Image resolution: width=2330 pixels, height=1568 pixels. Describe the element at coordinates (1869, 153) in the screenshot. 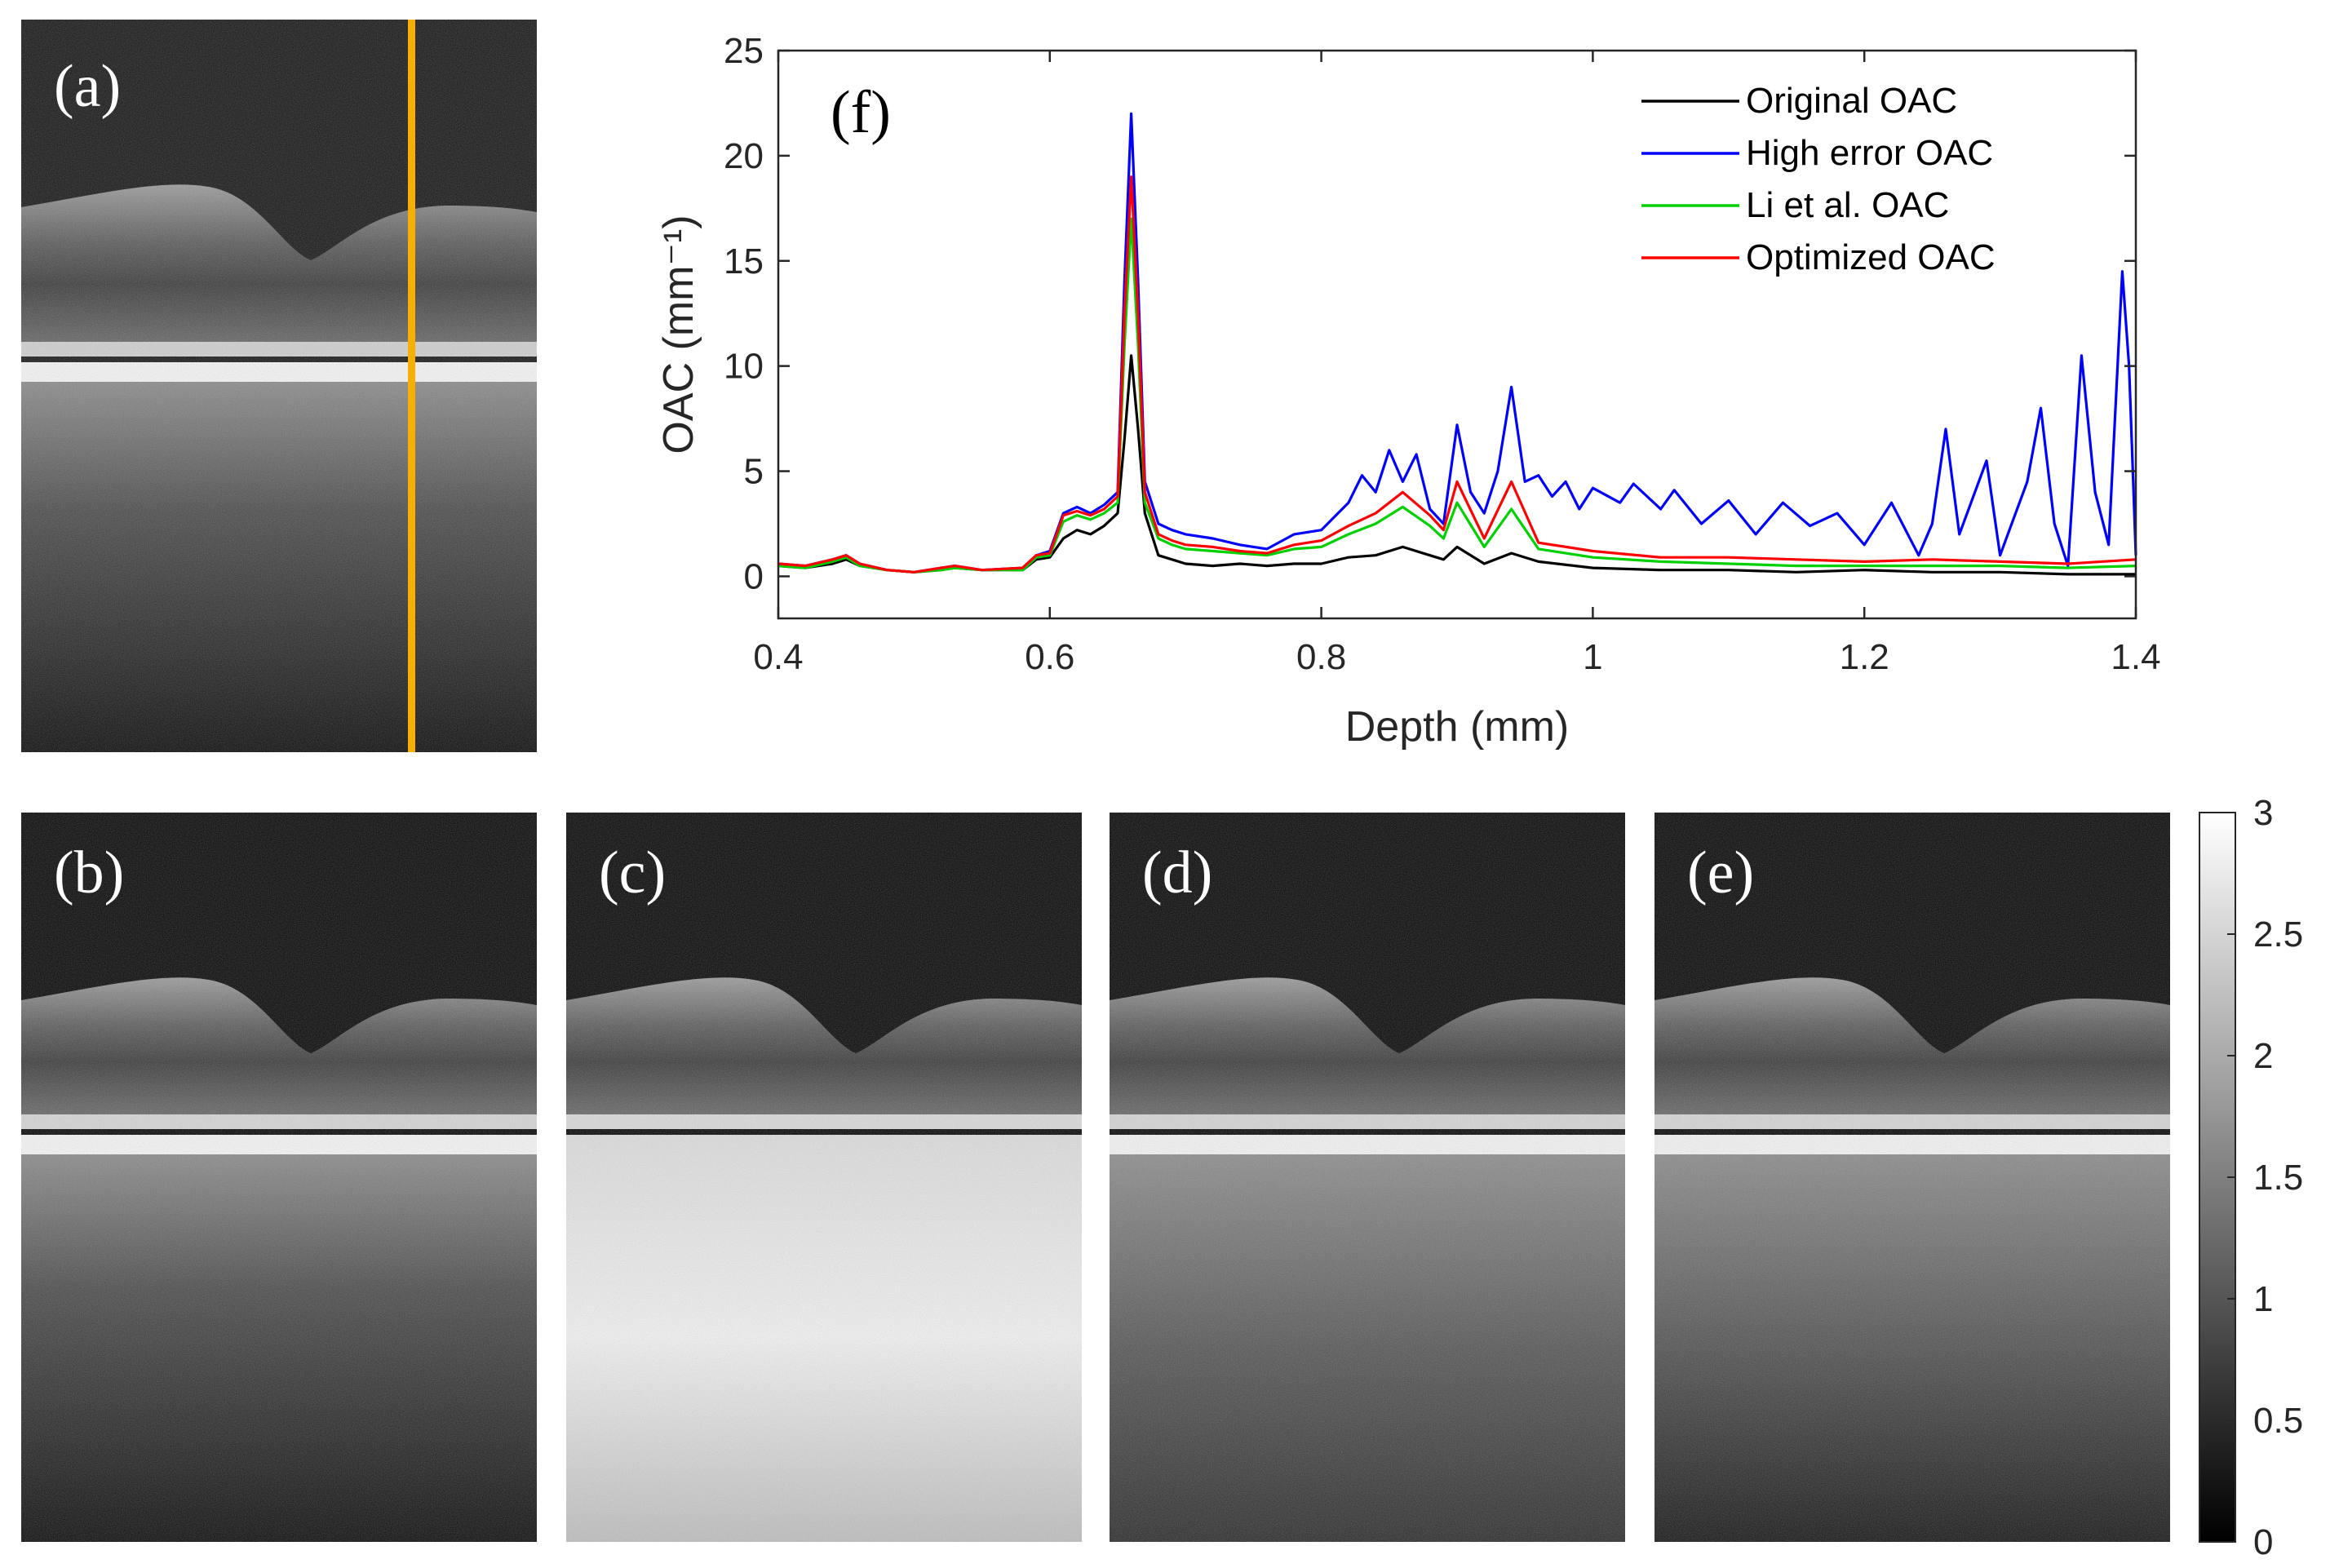

I see `legend-label: High error OAC` at that location.